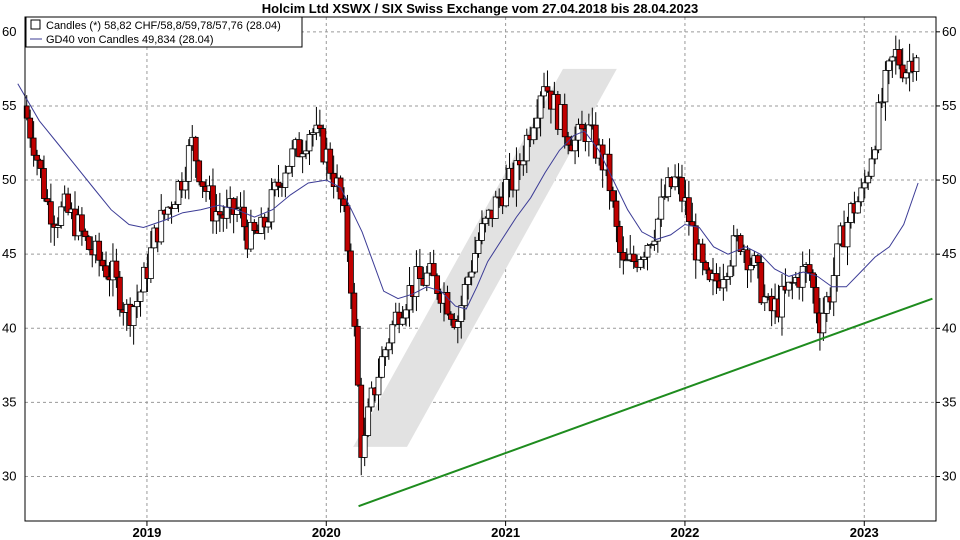 This screenshot has height=540, width=960. I want to click on x-tick-label: 2023, so click(864, 532).